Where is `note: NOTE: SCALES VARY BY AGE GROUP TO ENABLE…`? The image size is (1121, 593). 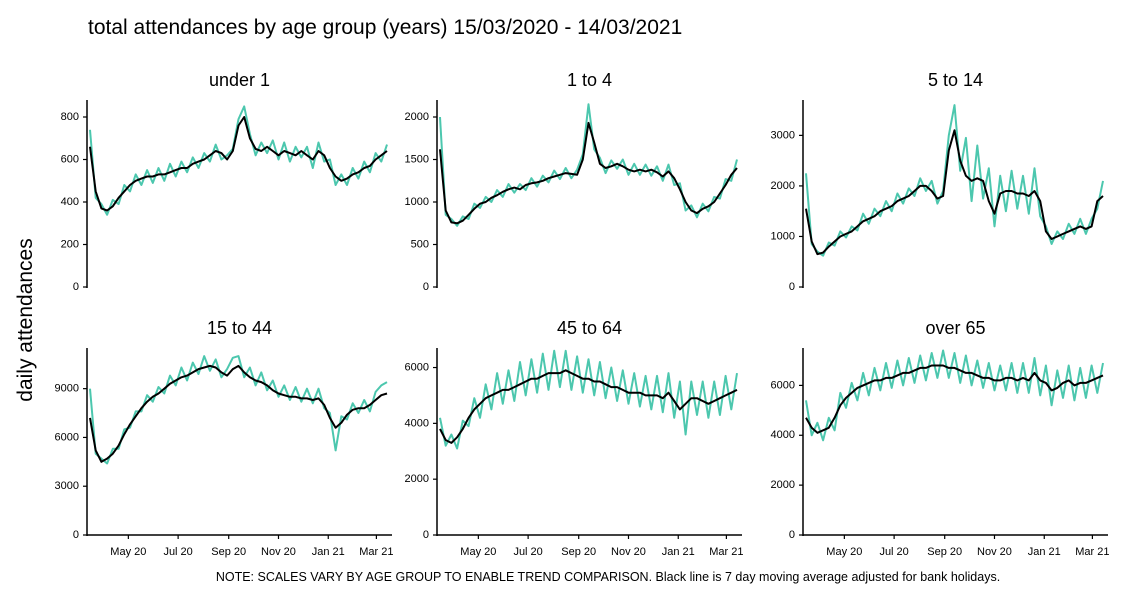
note: NOTE: SCALES VARY BY AGE GROUP TO ENABLE… is located at coordinates (608, 577).